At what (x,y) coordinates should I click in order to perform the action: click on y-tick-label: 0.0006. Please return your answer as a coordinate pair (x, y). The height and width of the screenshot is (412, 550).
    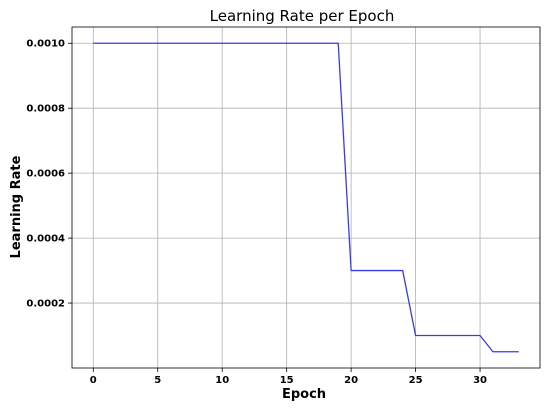
    Looking at the image, I should click on (45, 174).